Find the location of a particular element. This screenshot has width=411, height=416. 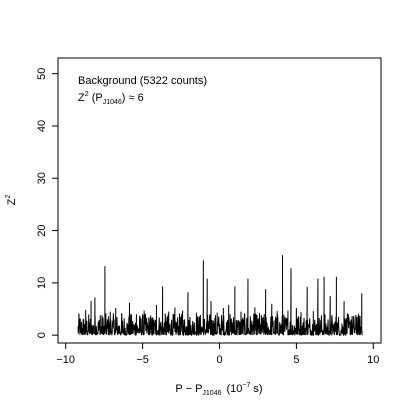

y-axis-label-main: Z is located at coordinates (12, 201).